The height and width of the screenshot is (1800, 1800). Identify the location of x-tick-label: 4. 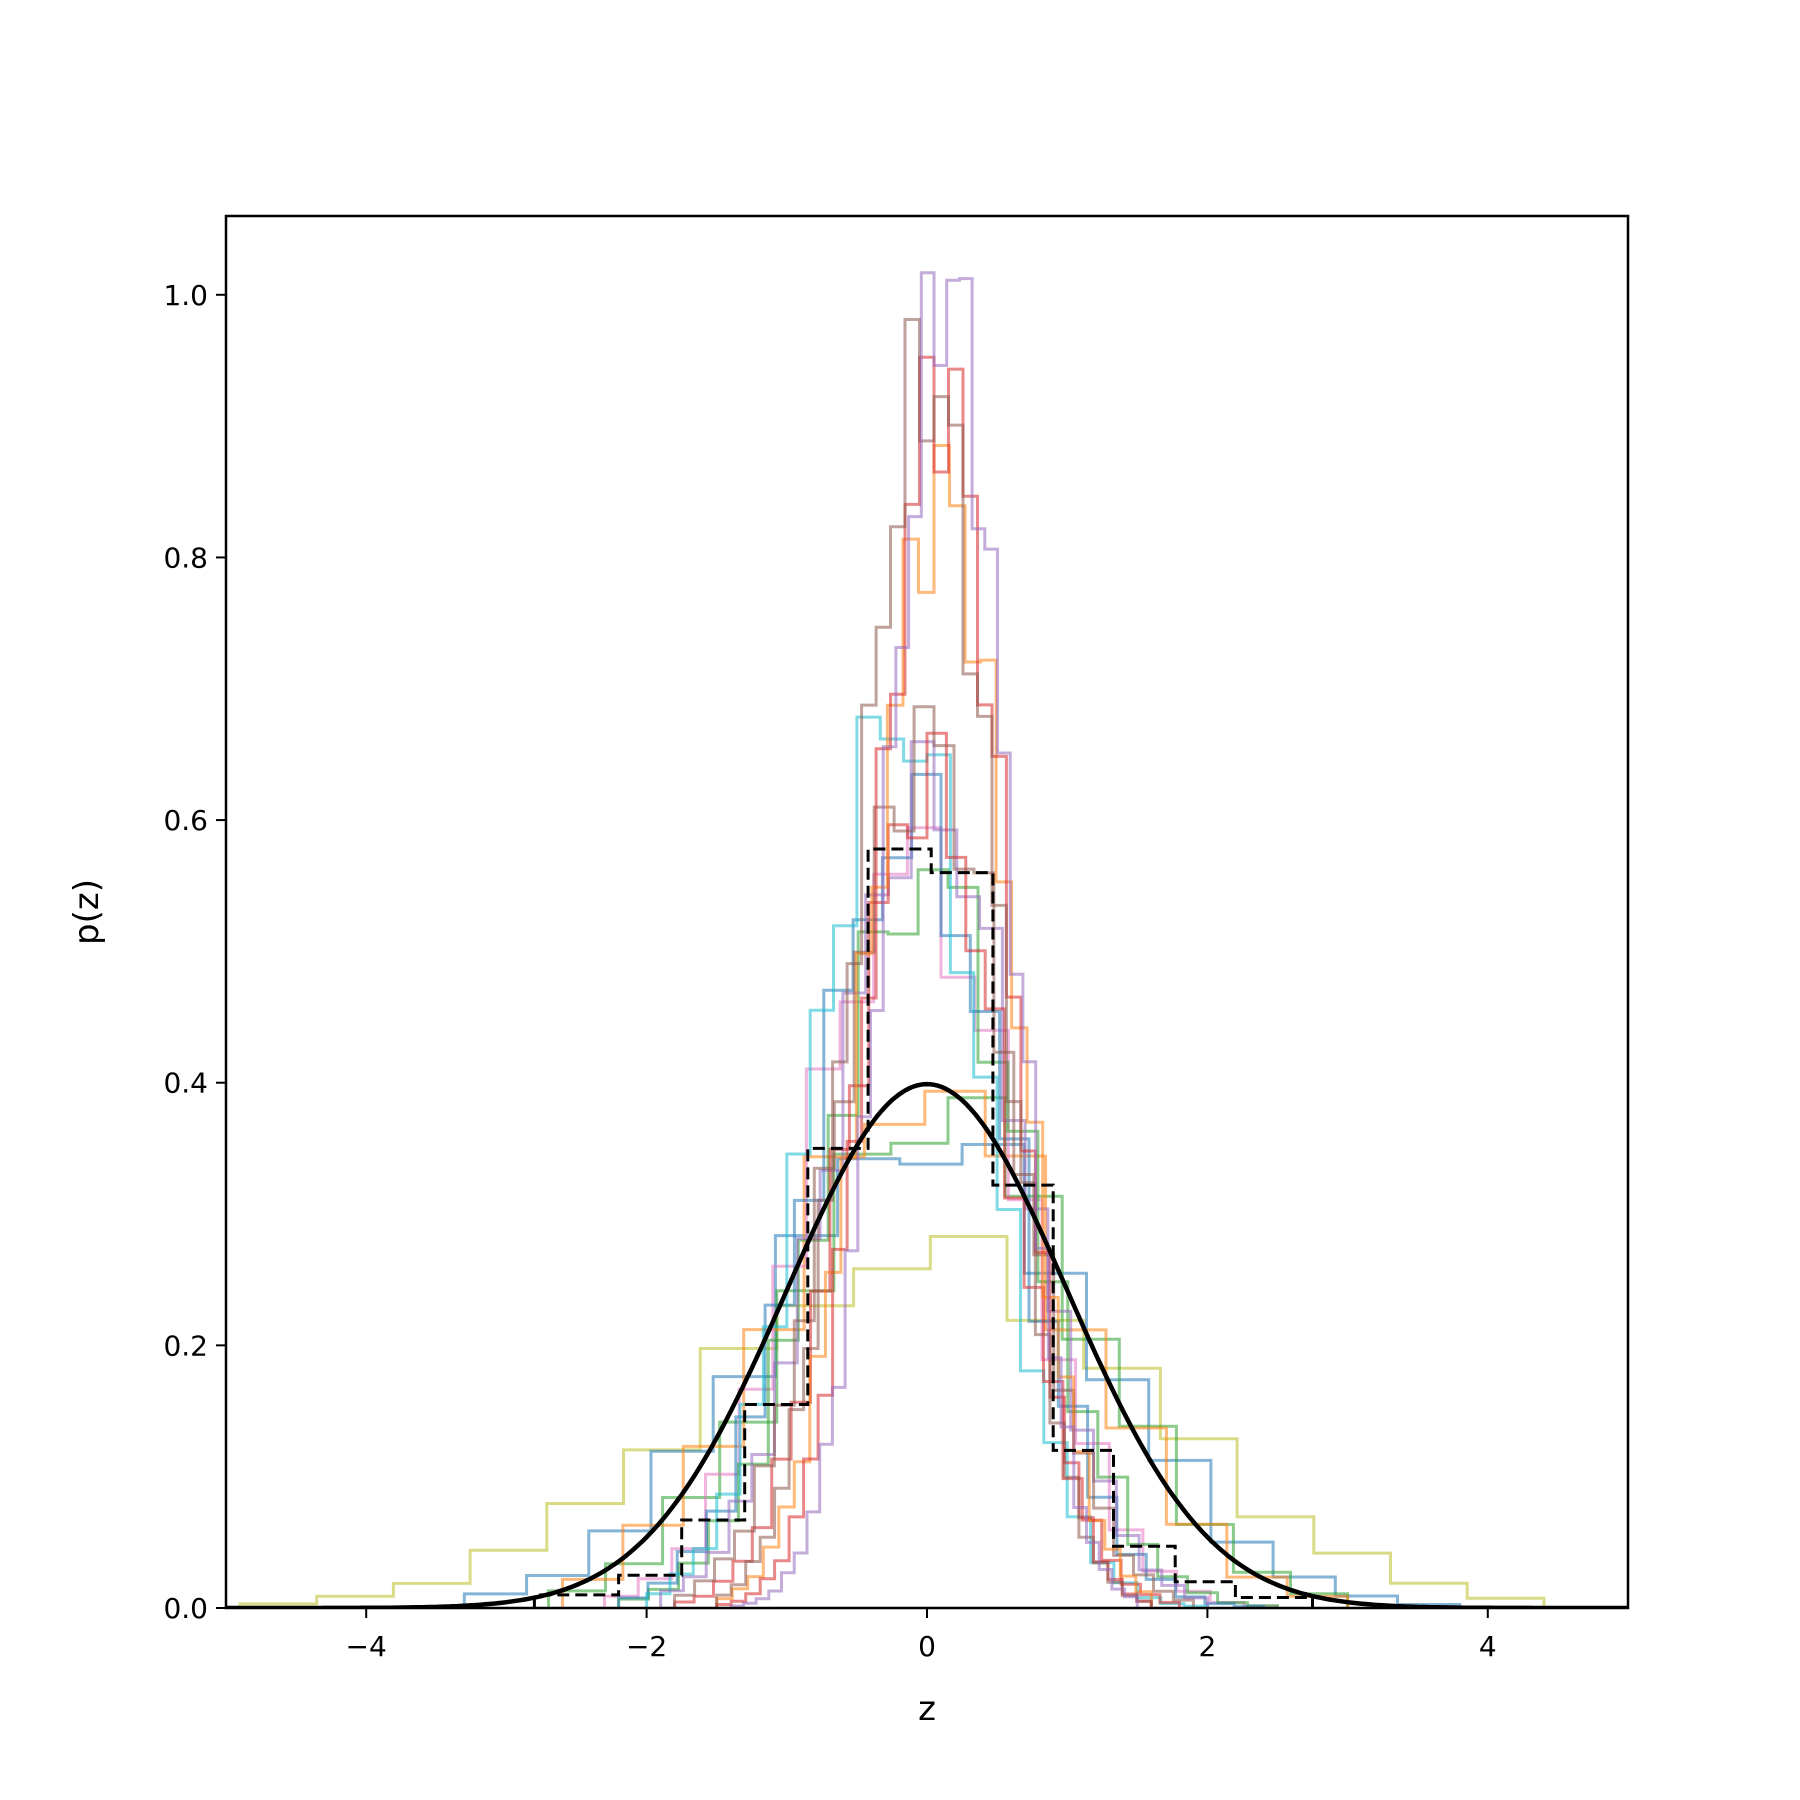
(1488, 1646).